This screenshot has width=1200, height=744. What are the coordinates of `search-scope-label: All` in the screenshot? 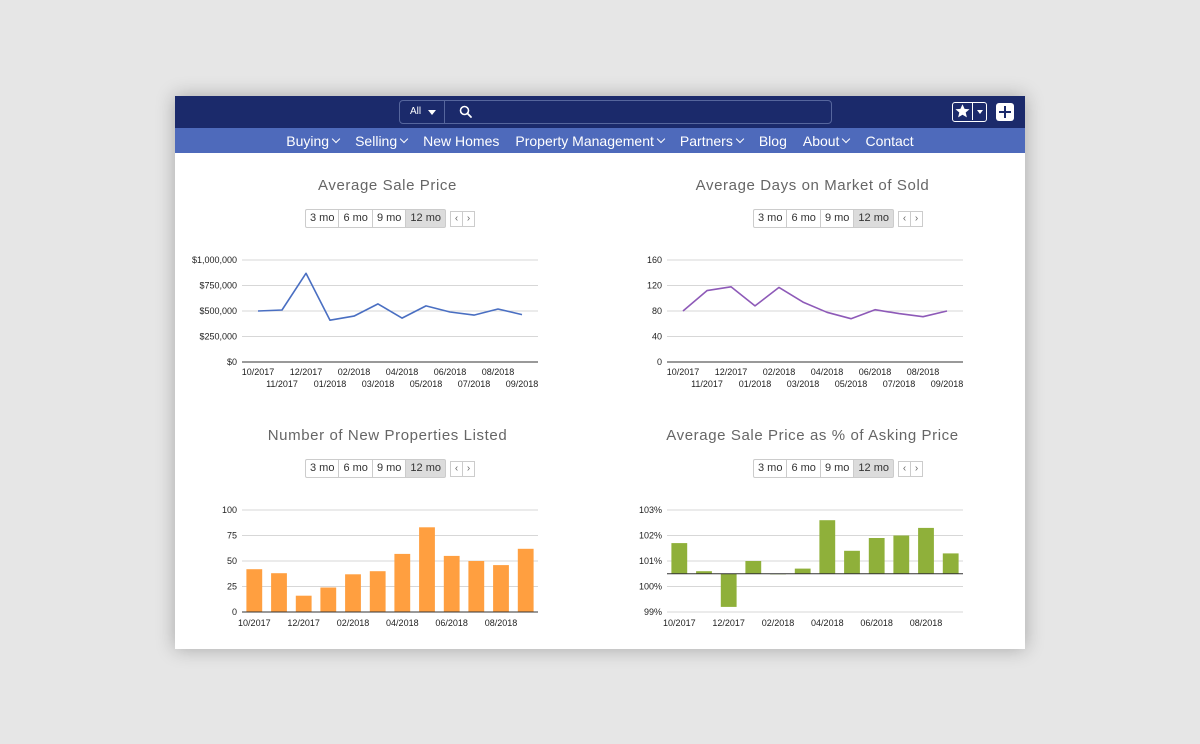 It's located at (416, 111).